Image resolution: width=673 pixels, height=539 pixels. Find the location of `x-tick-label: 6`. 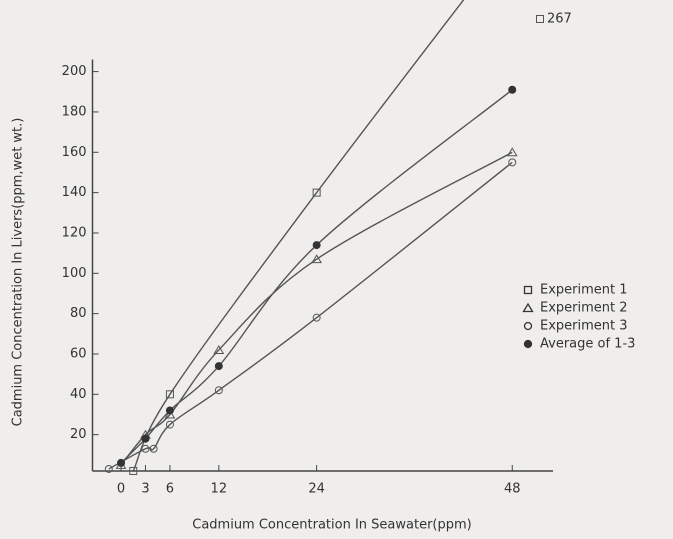

x-tick-label: 6 is located at coordinates (170, 489).